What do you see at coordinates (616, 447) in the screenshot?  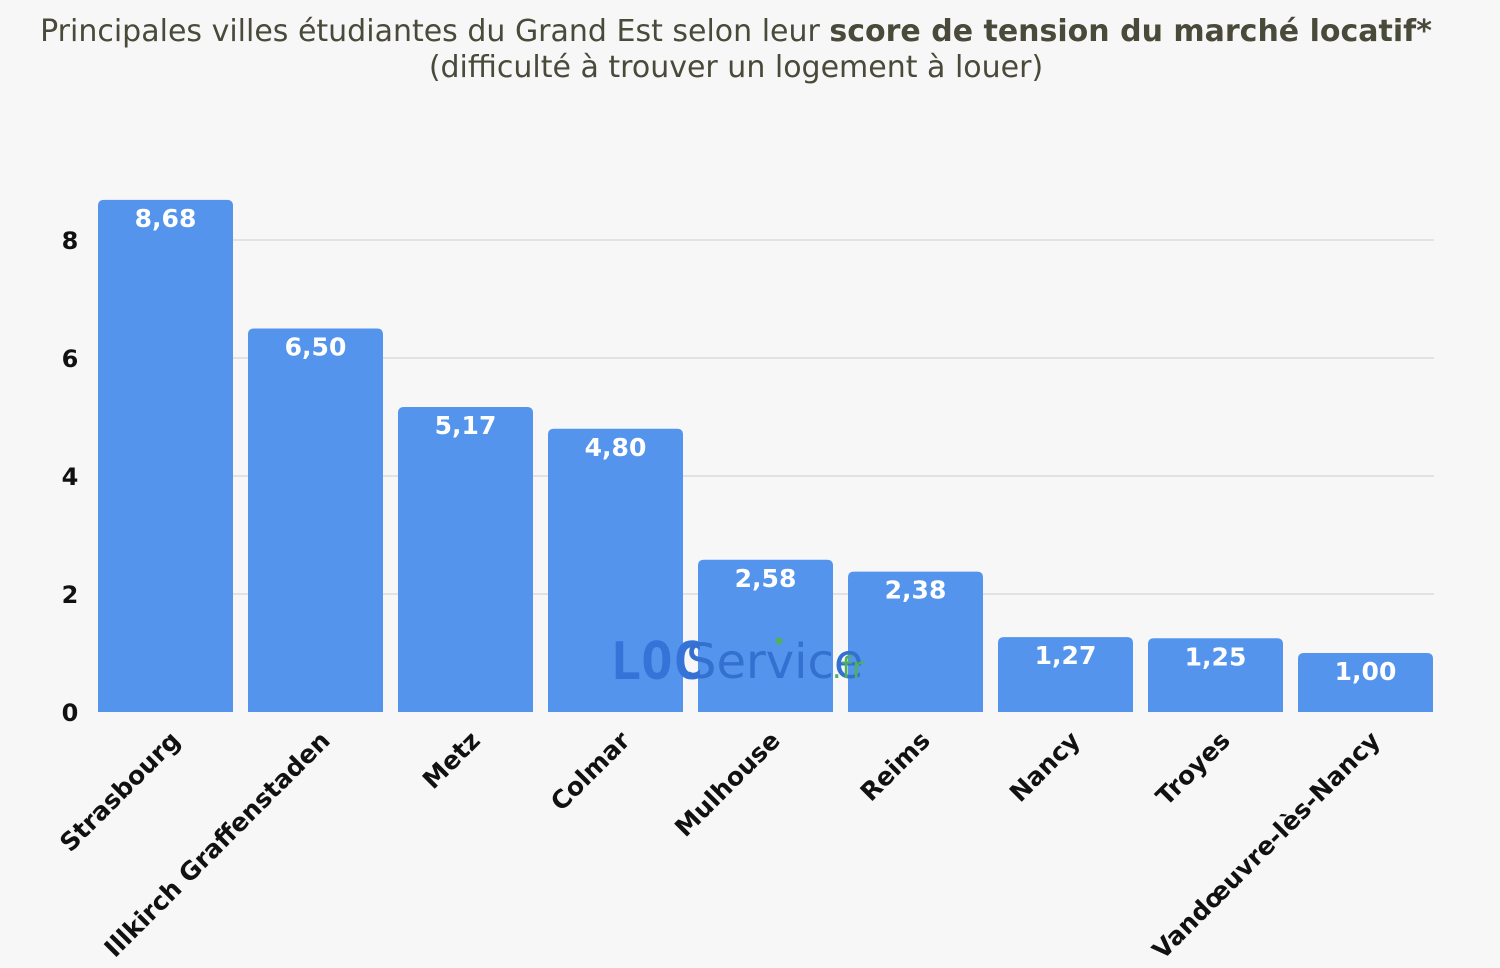 I see `data-label: 4,80` at bounding box center [616, 447].